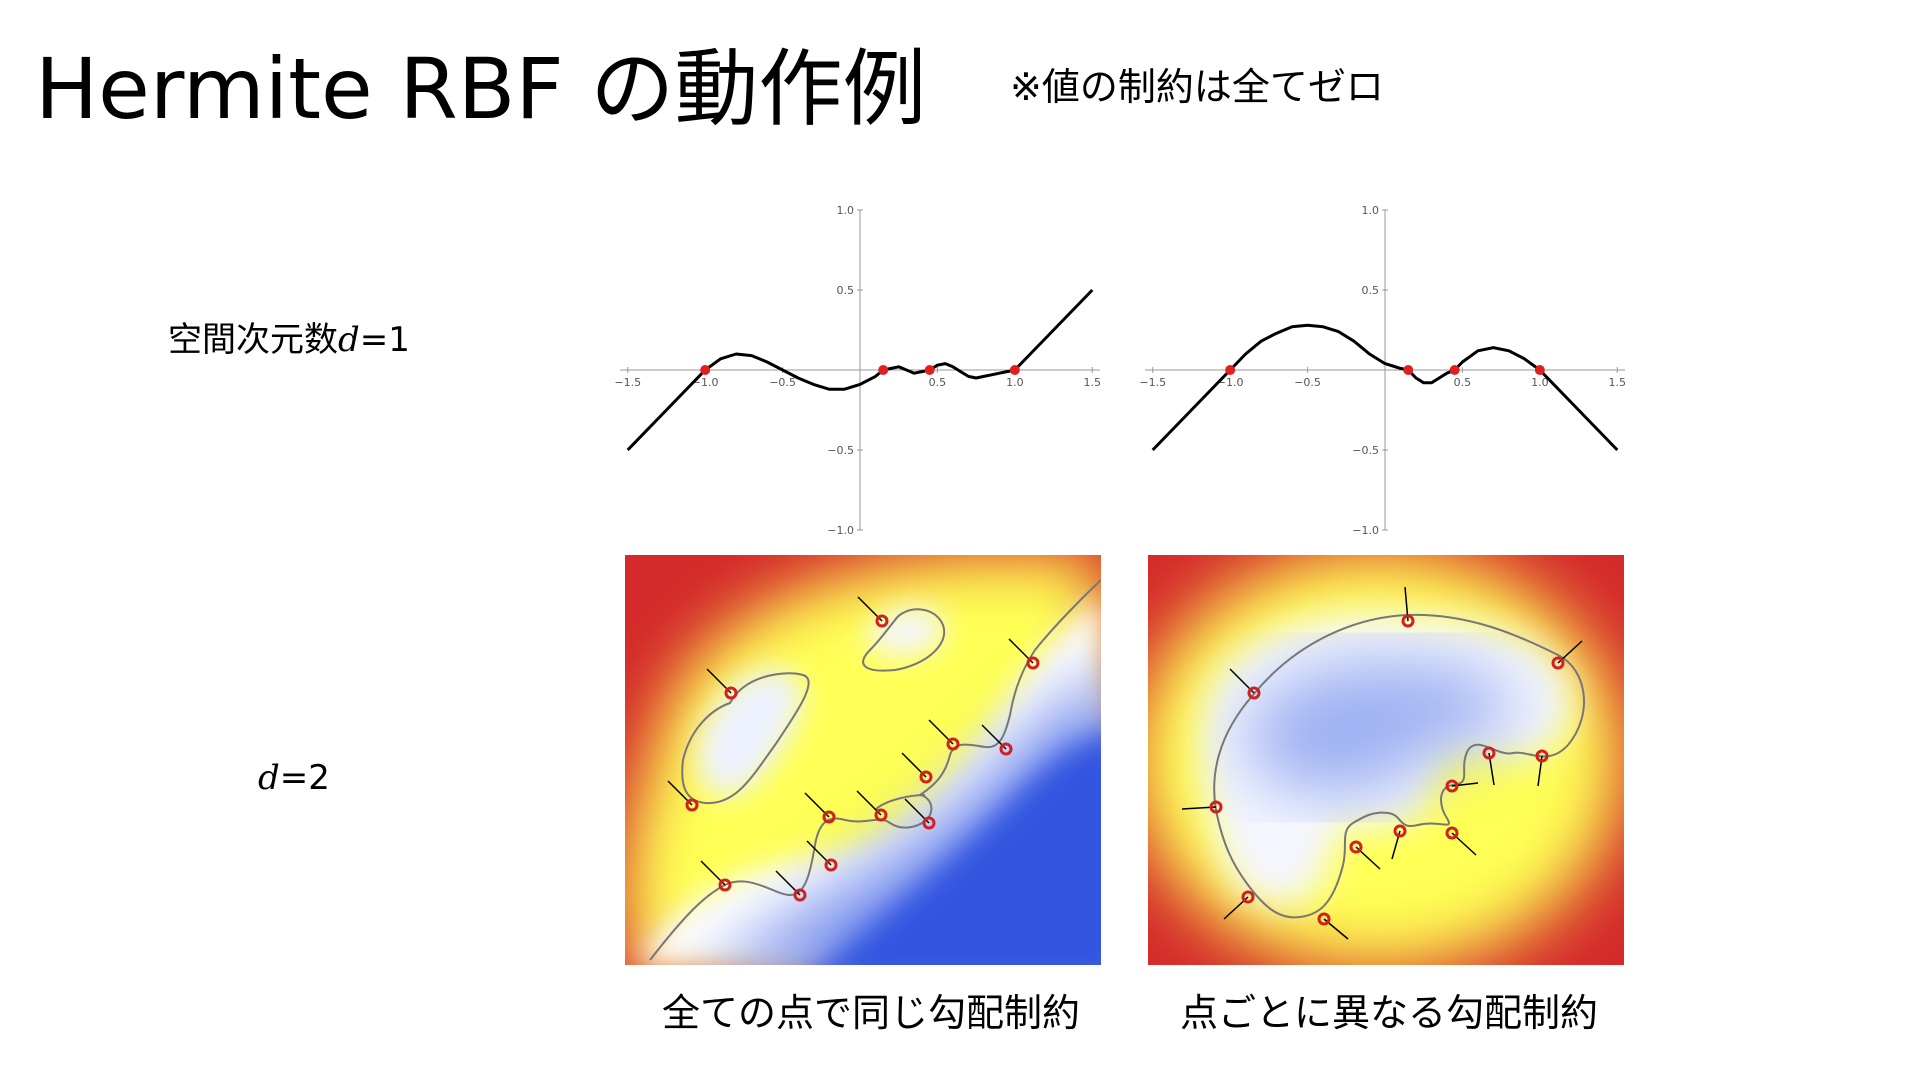  I want to click on row-label-d1-suffix: =1, so click(384, 340).